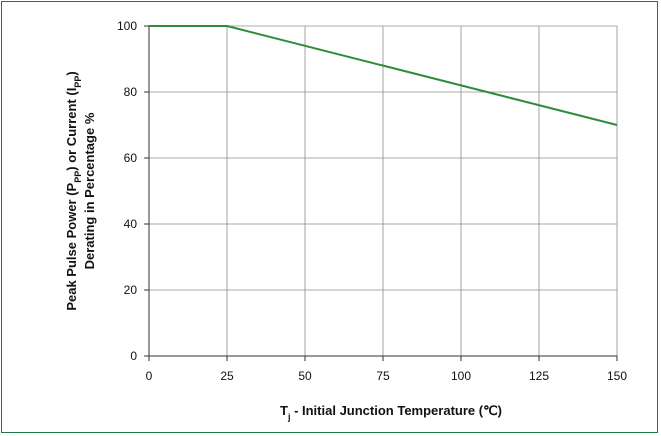 This screenshot has height=436, width=661. What do you see at coordinates (127, 26) in the screenshot?
I see `y-tick-label: 100` at bounding box center [127, 26].